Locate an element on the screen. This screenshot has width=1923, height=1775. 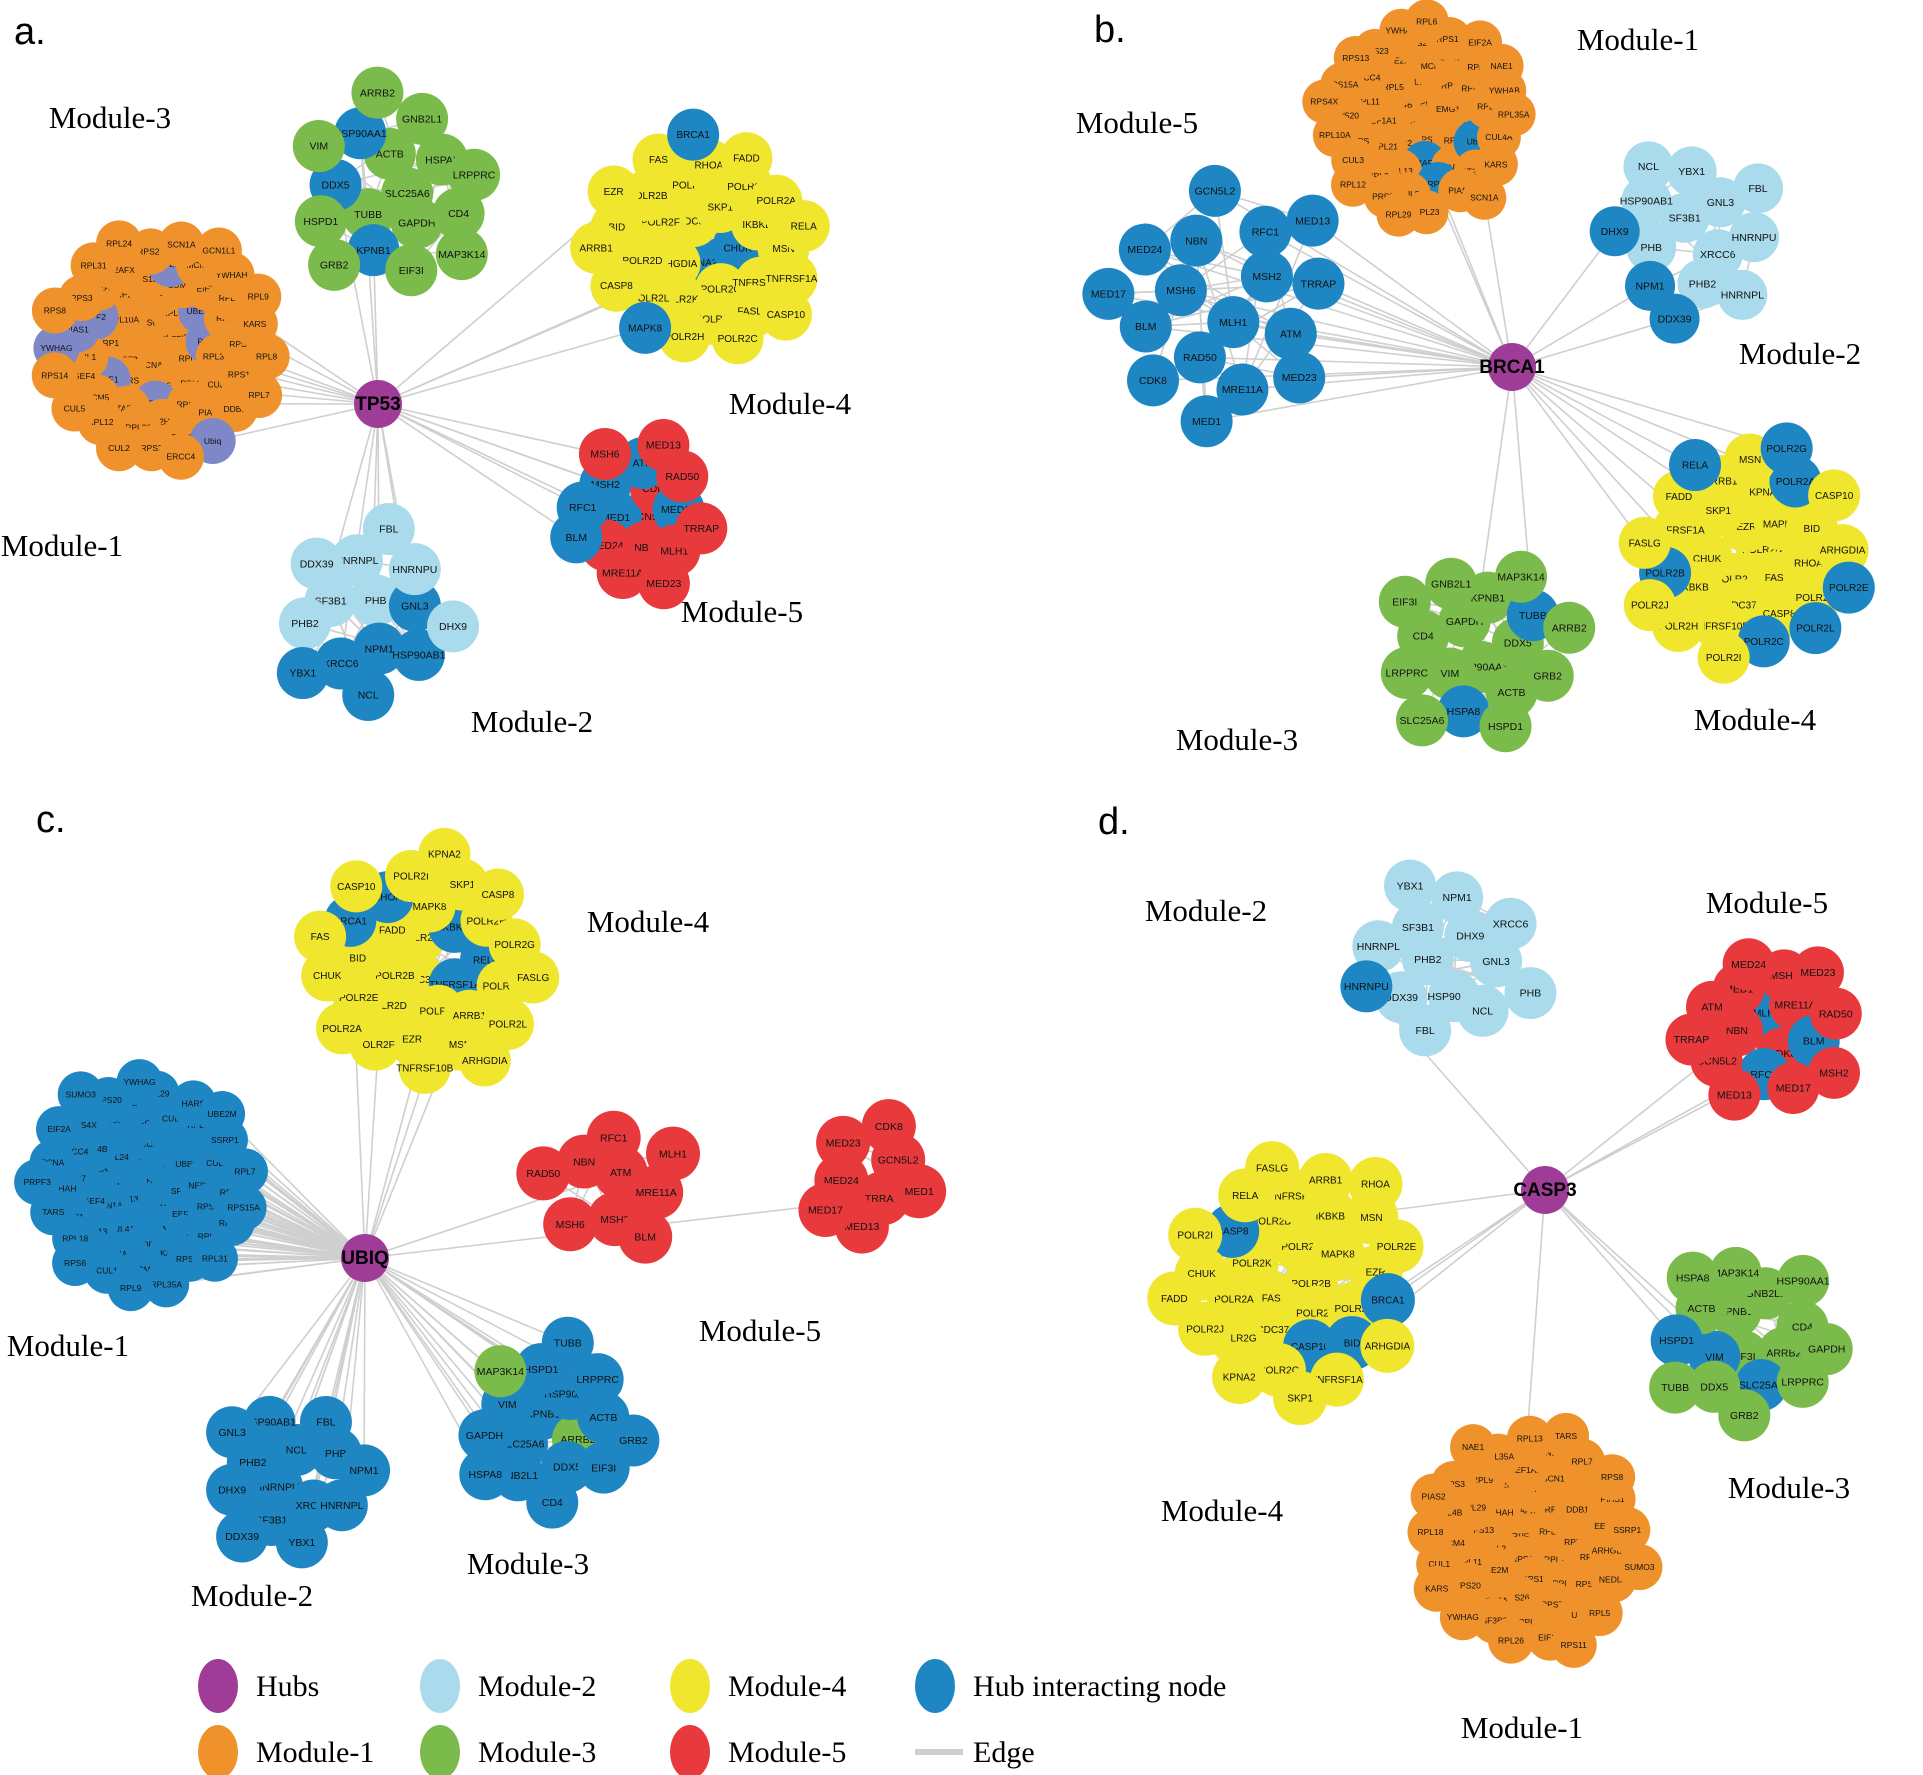
panel-letter: d. is located at coordinates (1114, 822).